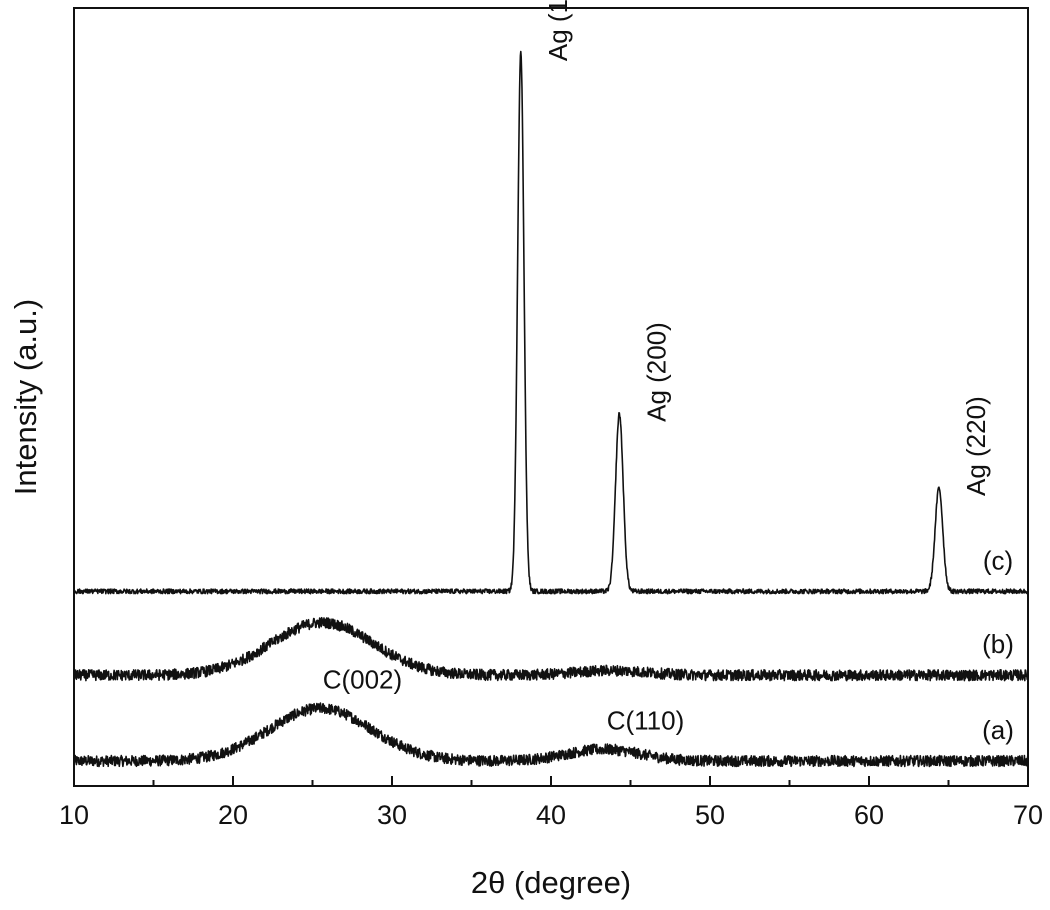 Image resolution: width=1050 pixels, height=910 pixels. Describe the element at coordinates (233, 815) in the screenshot. I see `x-tick-label: 20` at that location.